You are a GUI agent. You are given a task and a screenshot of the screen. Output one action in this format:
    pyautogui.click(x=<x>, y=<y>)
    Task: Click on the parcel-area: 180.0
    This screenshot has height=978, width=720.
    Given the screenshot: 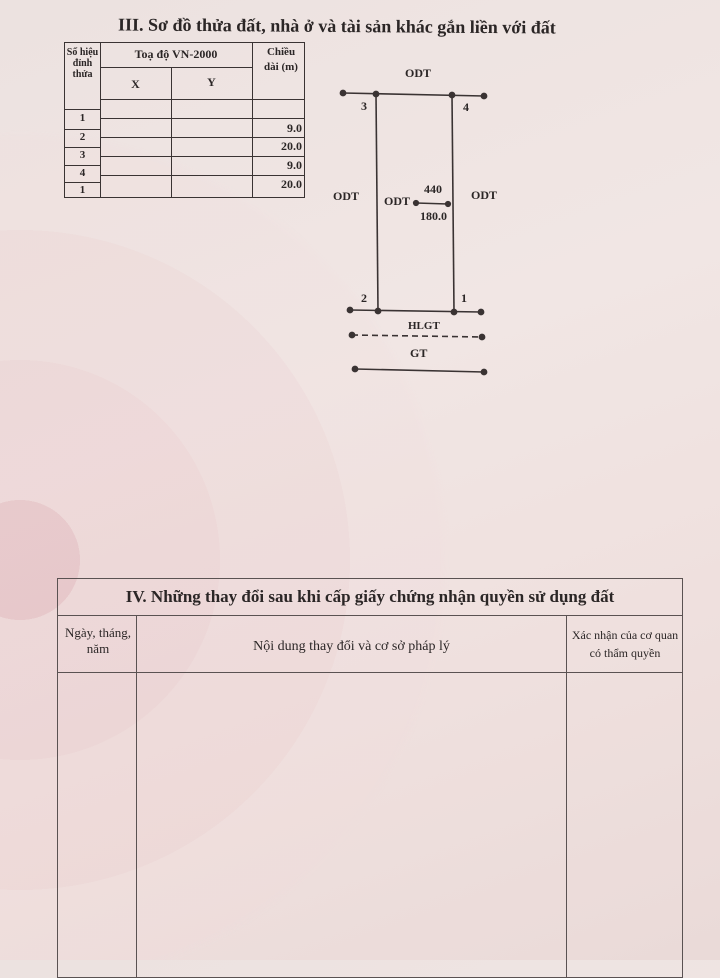 What is the action you would take?
    pyautogui.click(x=433, y=216)
    